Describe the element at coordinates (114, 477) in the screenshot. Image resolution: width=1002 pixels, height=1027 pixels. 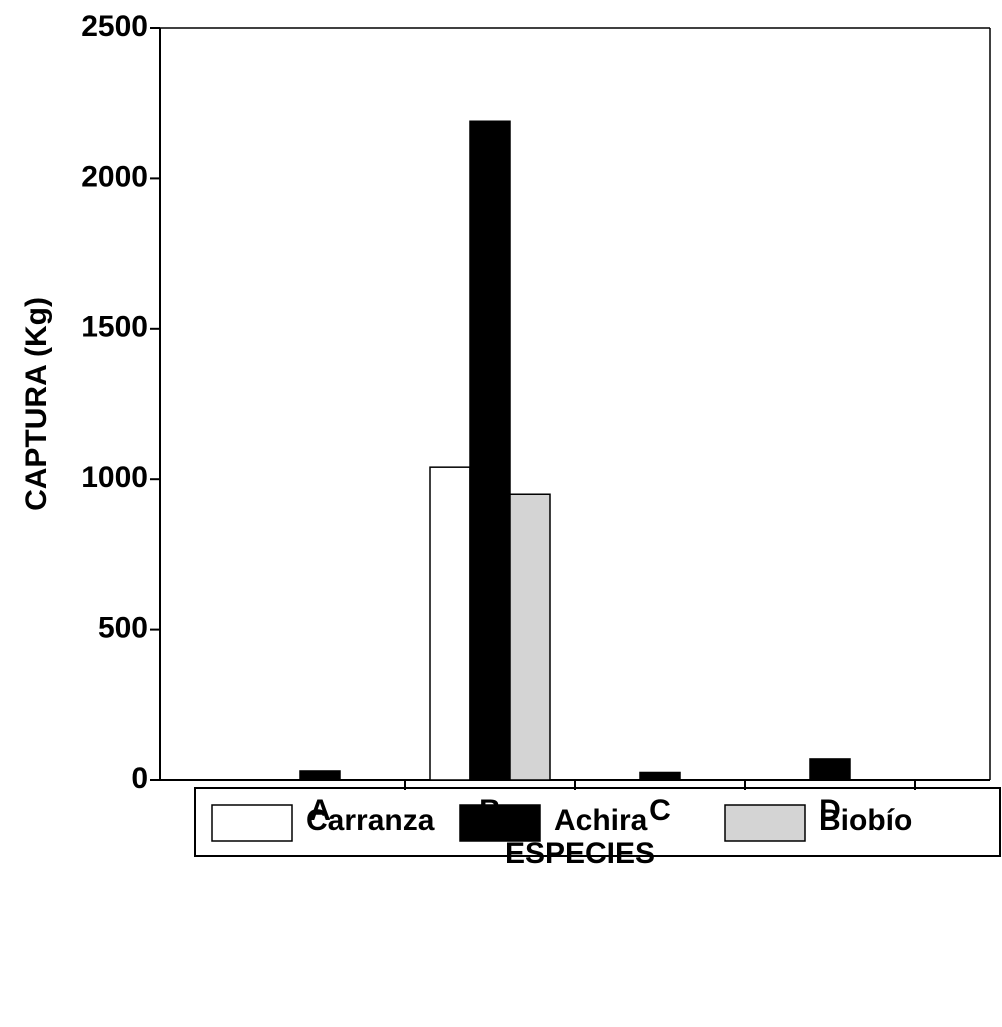
I see `y-tick-label: 1000` at that location.